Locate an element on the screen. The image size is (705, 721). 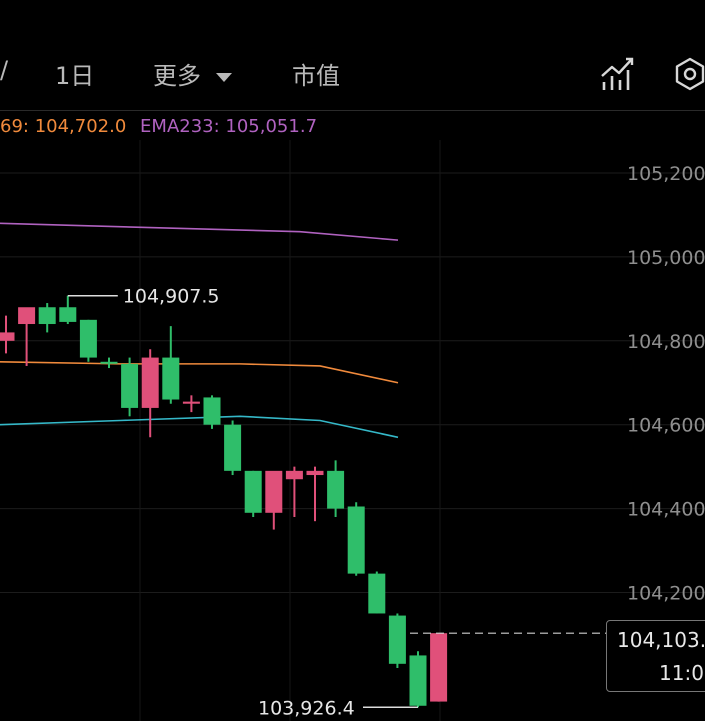
ema-legend: 69: 104,702.0 EMA233: 105,051.7 is located at coordinates (158, 126).